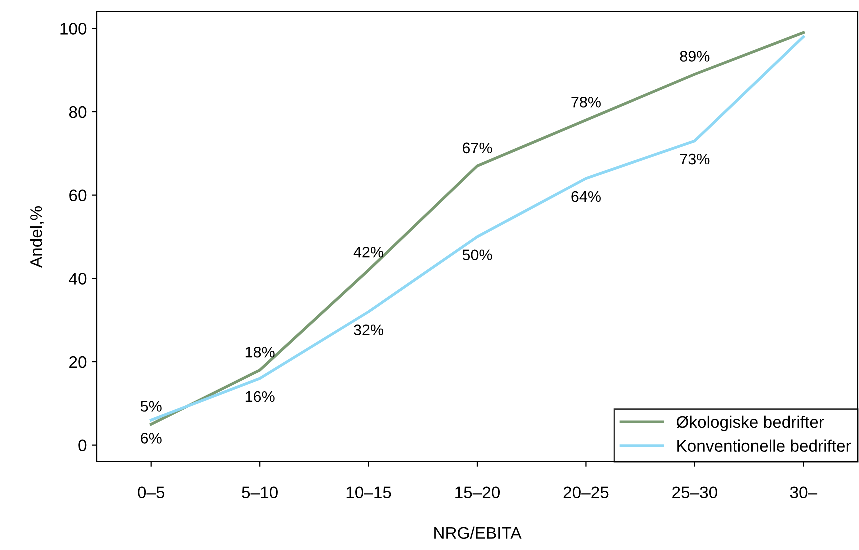  What do you see at coordinates (477, 255) in the screenshot?
I see `data-label: 50%` at bounding box center [477, 255].